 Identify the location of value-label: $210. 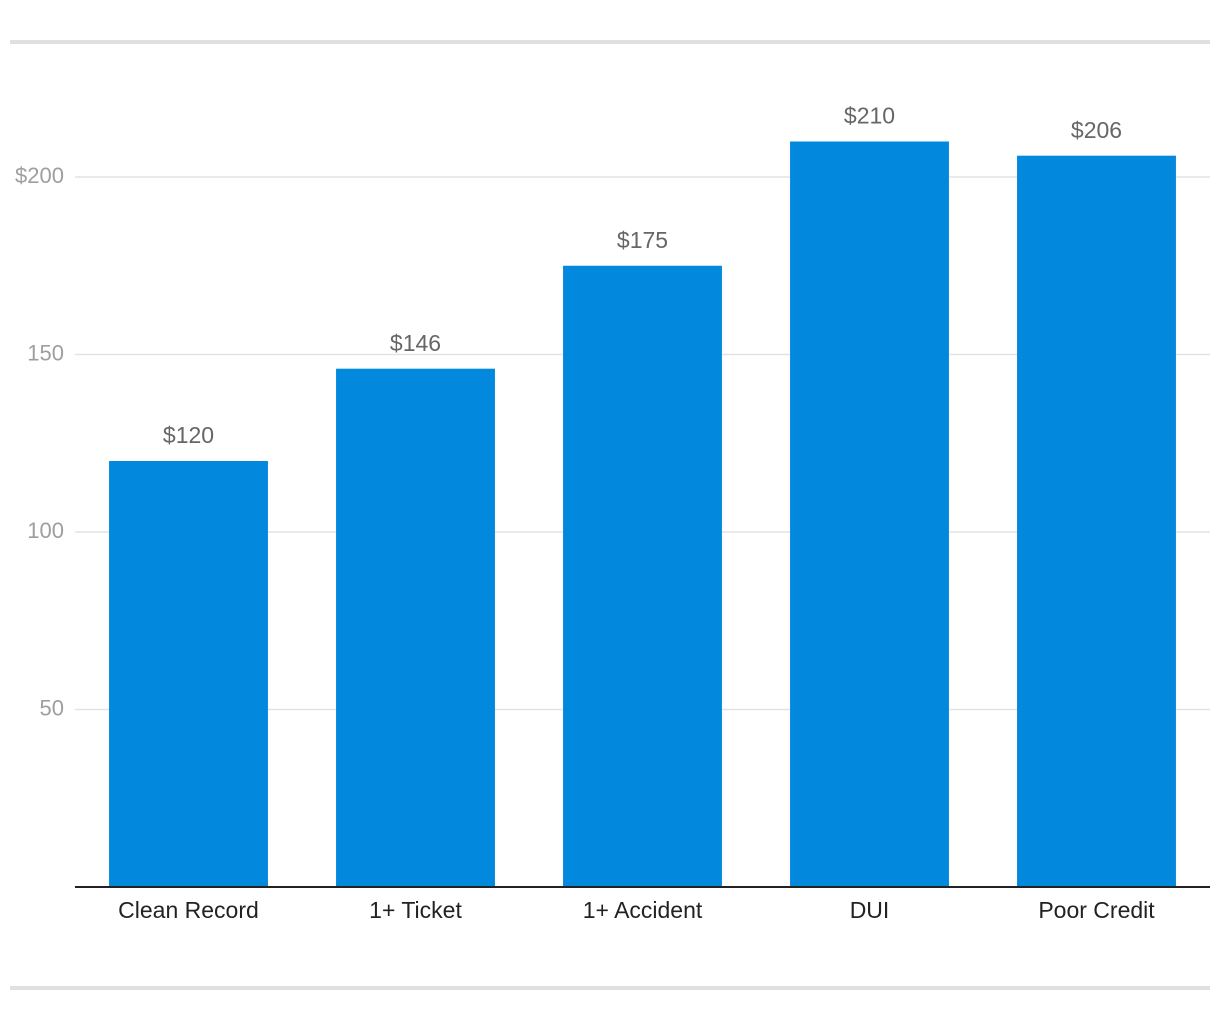
(869, 116).